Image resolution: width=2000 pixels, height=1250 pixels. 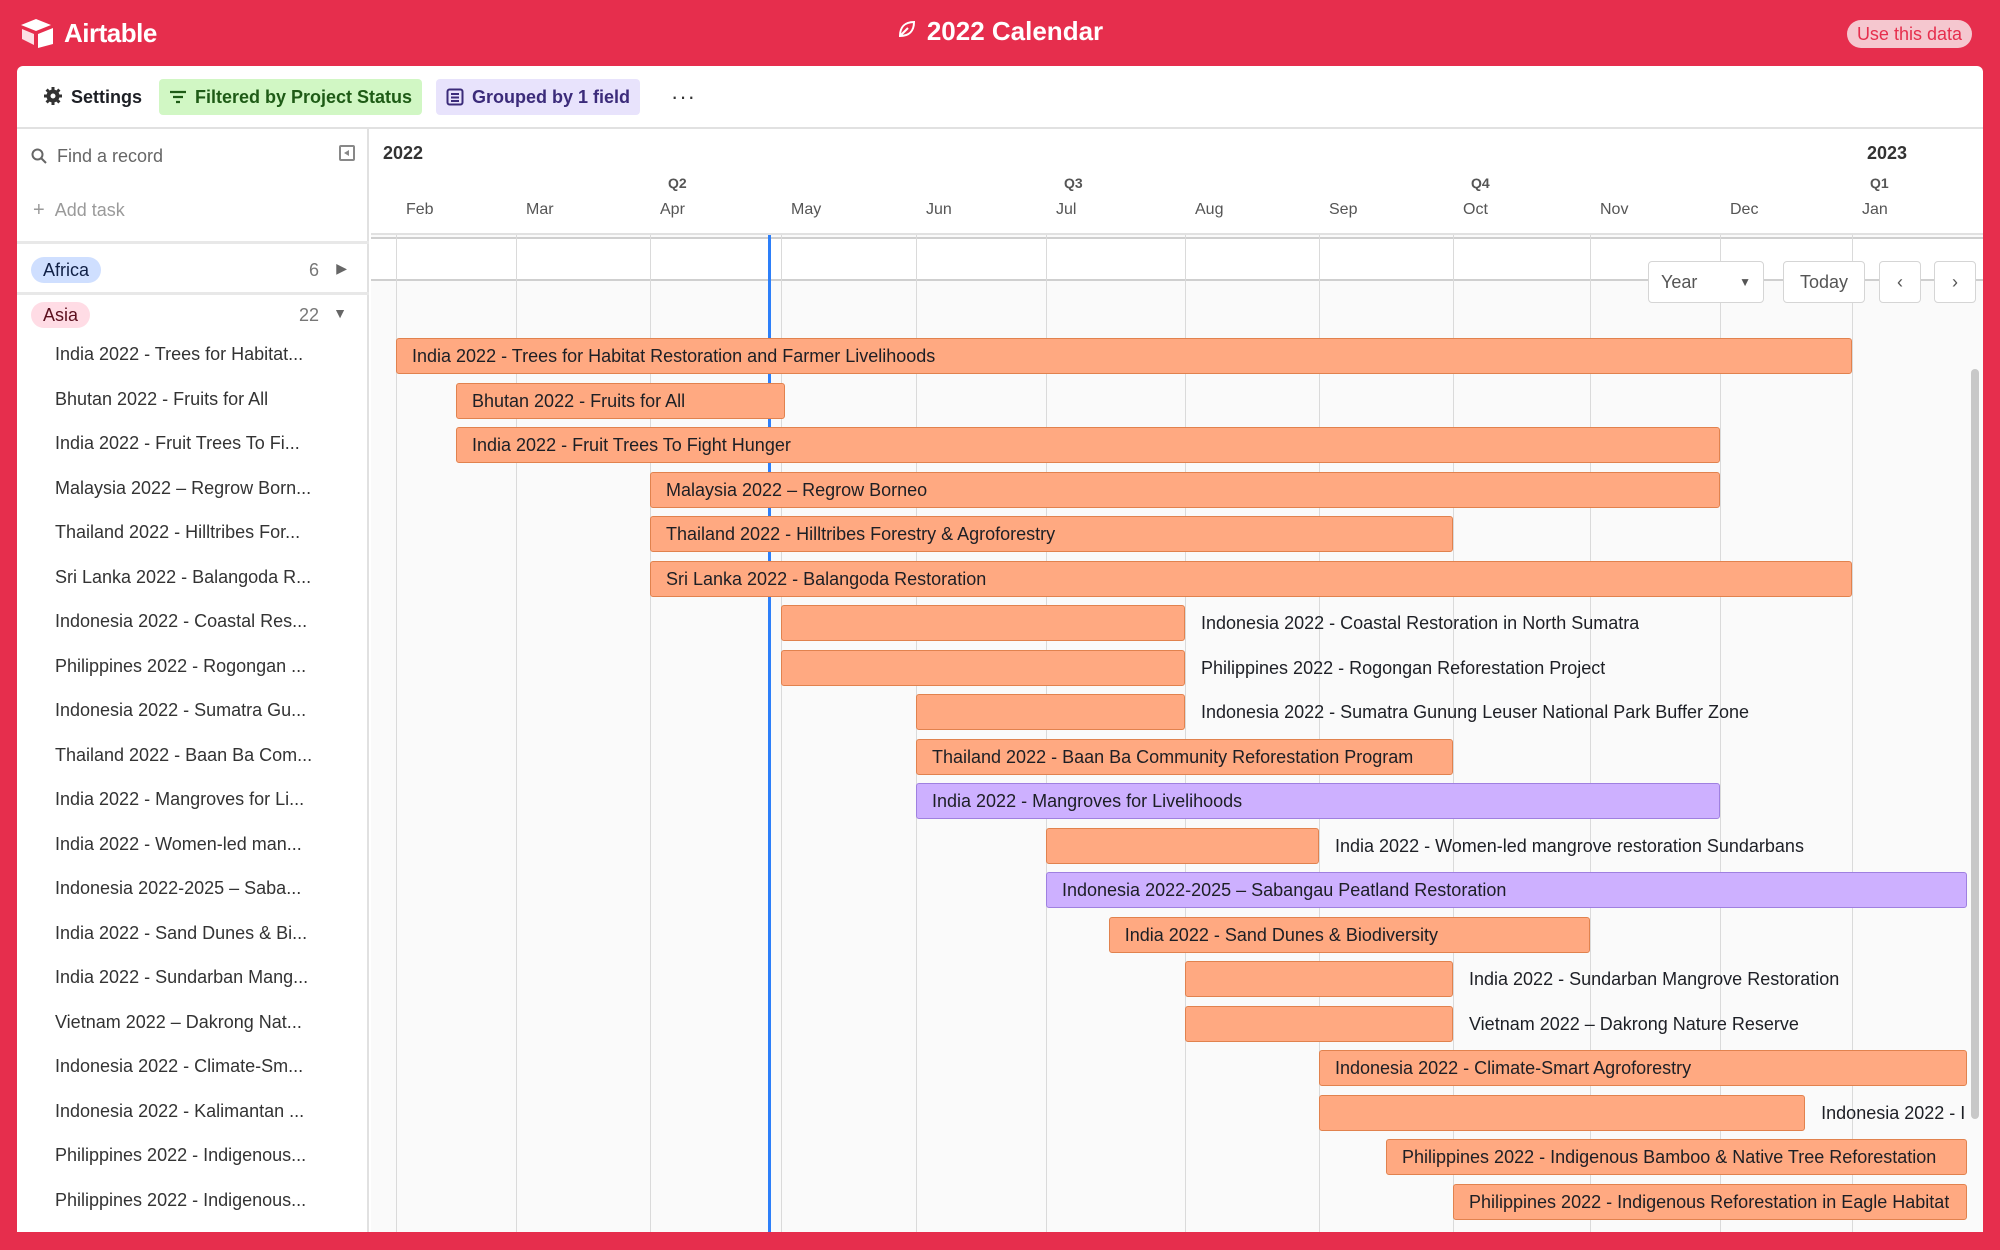 What do you see at coordinates (347, 153) in the screenshot?
I see `collapse-sidebar-icon` at bounding box center [347, 153].